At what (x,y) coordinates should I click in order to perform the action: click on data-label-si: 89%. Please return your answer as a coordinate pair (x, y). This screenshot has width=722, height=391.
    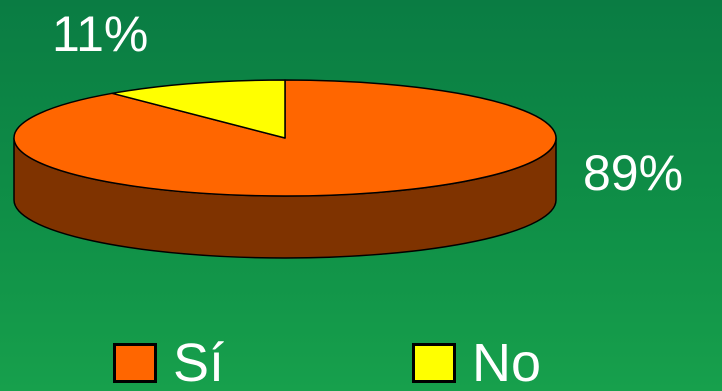
    Looking at the image, I should click on (633, 173).